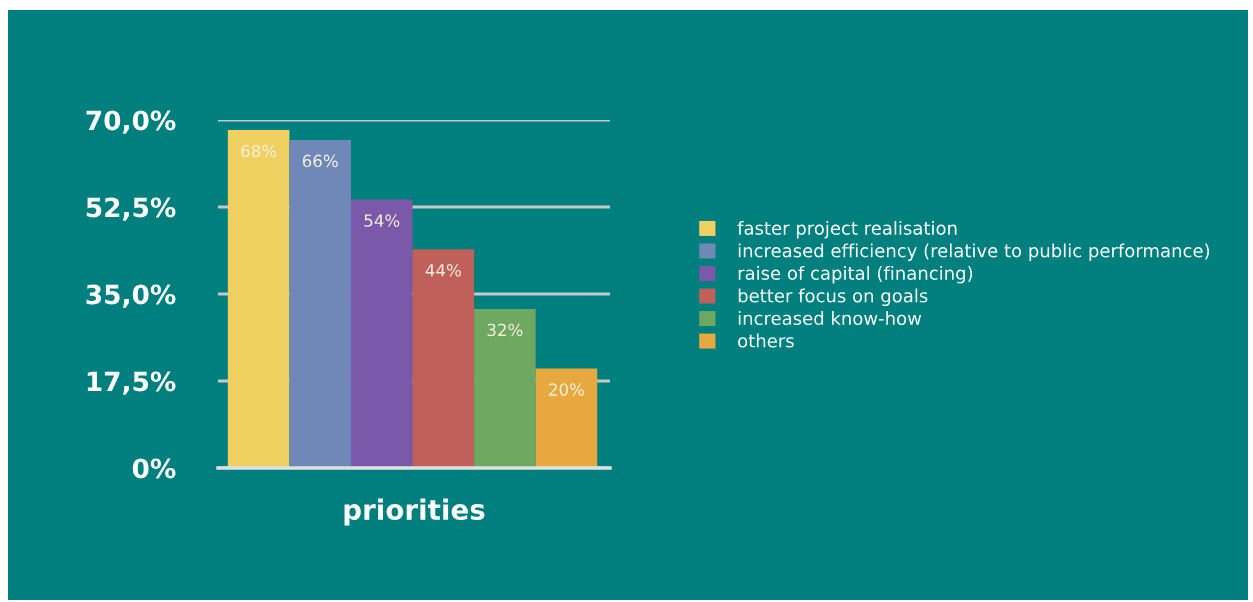 This screenshot has height=602, width=1253. Describe the element at coordinates (855, 275) in the screenshot. I see `legend-label: raise of capital (financing)` at that location.